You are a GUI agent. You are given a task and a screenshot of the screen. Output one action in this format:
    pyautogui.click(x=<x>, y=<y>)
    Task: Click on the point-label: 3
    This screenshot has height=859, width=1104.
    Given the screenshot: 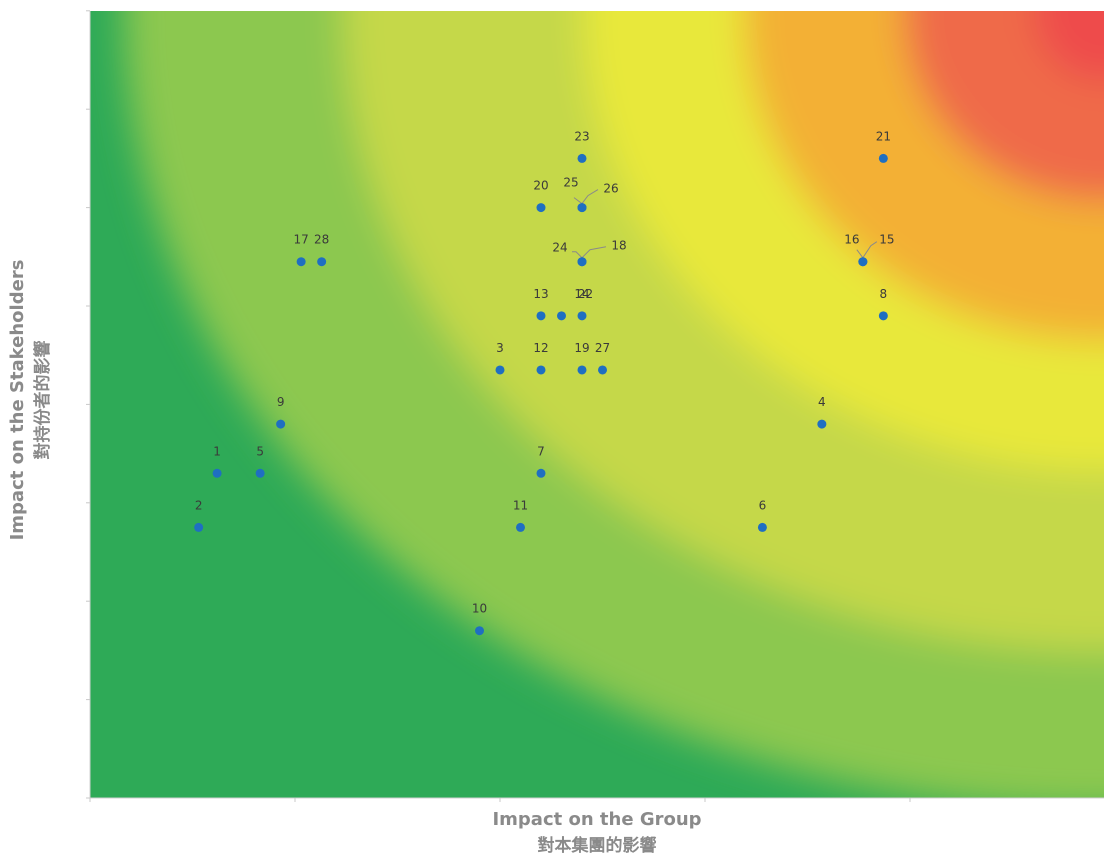 What is the action you would take?
    pyautogui.click(x=500, y=348)
    